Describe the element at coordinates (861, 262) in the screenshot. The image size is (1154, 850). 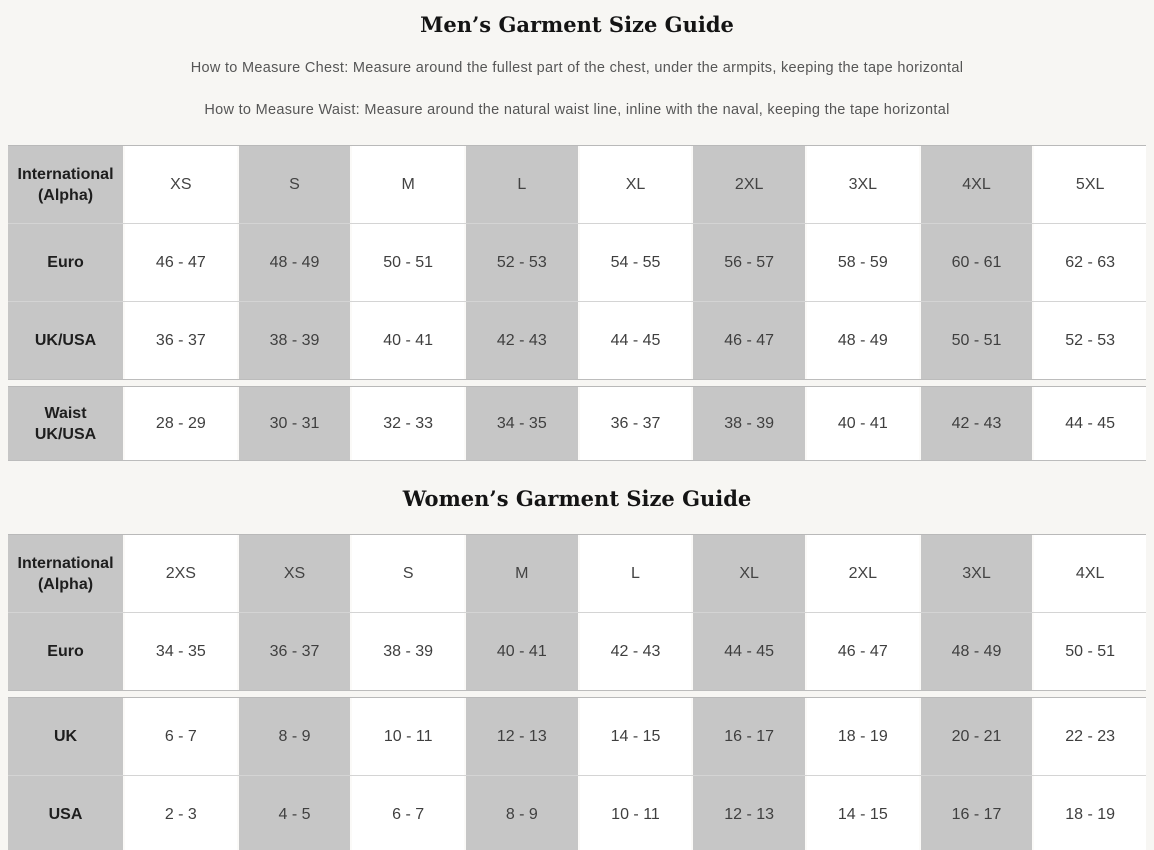
I see `size-cell: 58 - 59` at that location.